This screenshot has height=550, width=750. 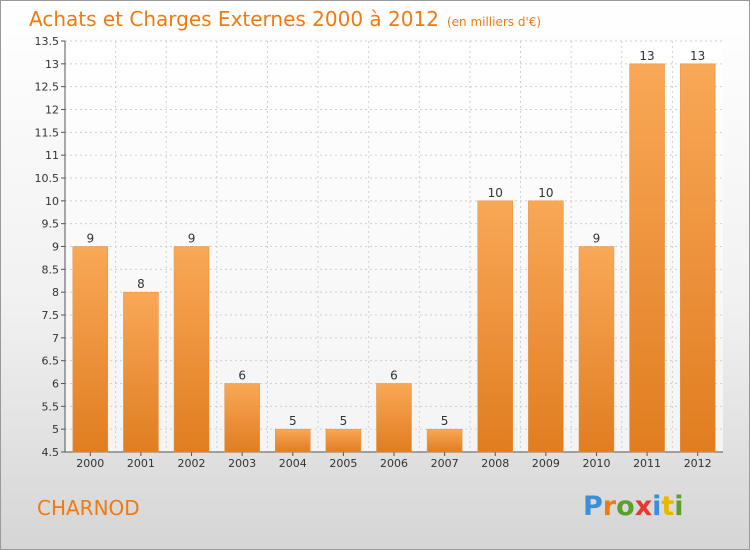 What do you see at coordinates (546, 463) in the screenshot?
I see `x-tick-label: 2009` at bounding box center [546, 463].